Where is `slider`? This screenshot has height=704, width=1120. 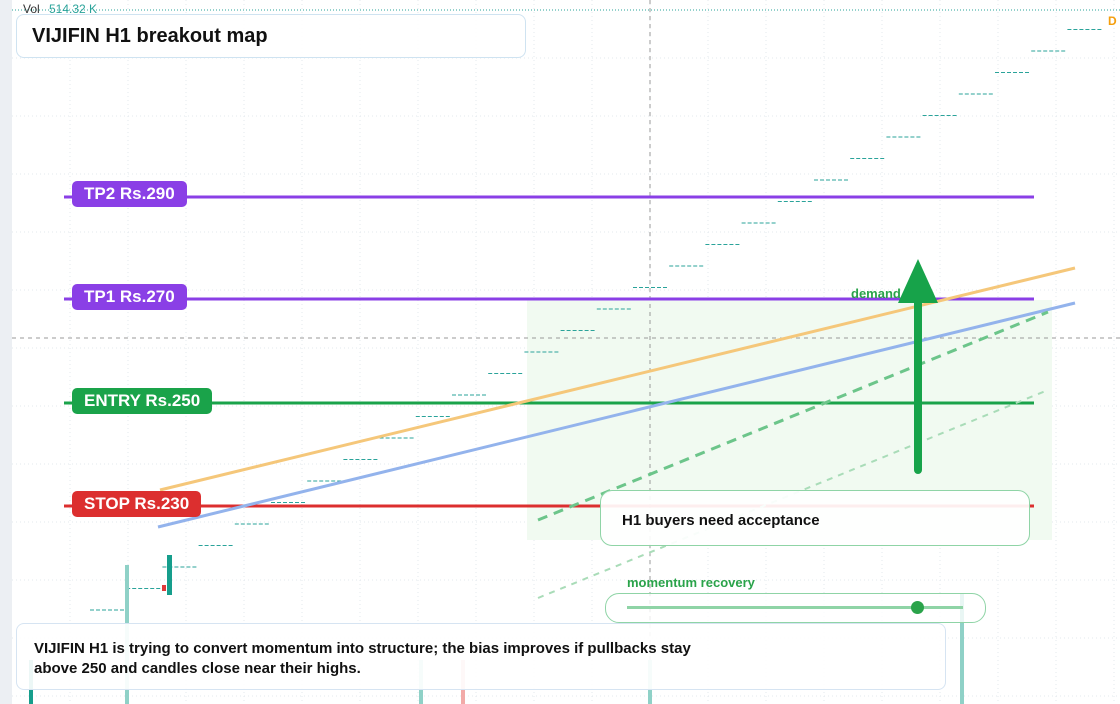
slider is located at coordinates (795, 608).